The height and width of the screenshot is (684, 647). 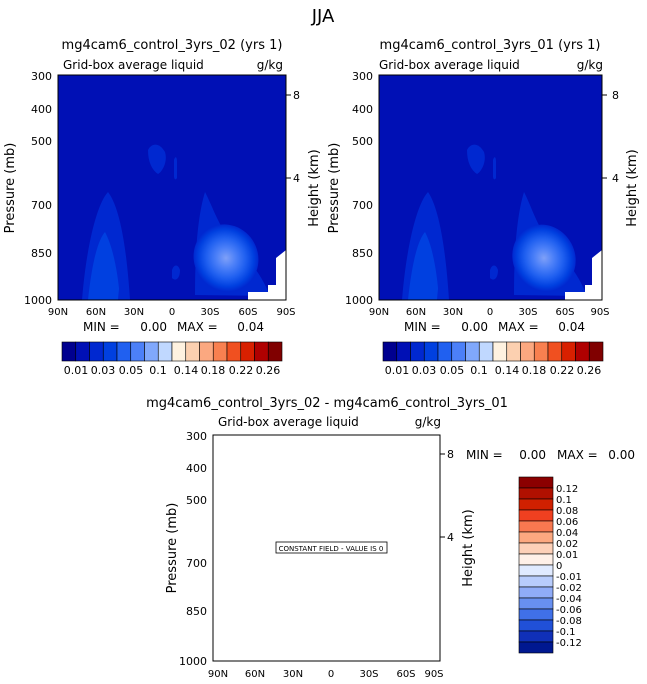 I want to click on panel-3-units: g/kg, so click(x=428, y=422).